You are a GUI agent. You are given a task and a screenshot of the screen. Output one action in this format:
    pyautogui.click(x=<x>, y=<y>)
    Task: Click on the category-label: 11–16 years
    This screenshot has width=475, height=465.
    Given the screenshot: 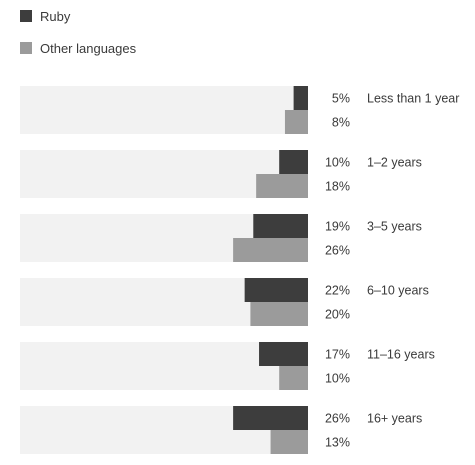 What is the action you would take?
    pyautogui.click(x=401, y=355)
    